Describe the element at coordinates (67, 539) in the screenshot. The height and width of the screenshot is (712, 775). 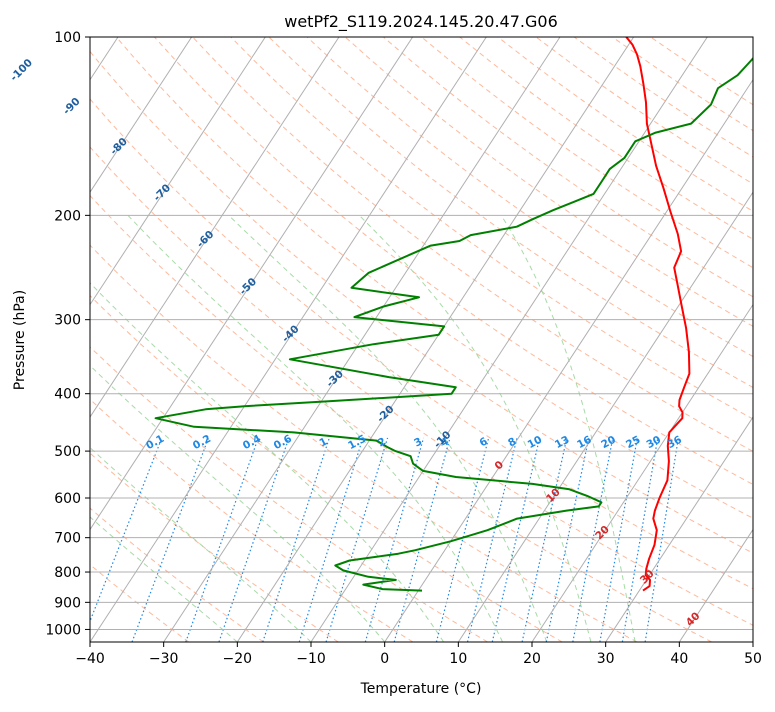
I see `y-tick-label: 700` at that location.